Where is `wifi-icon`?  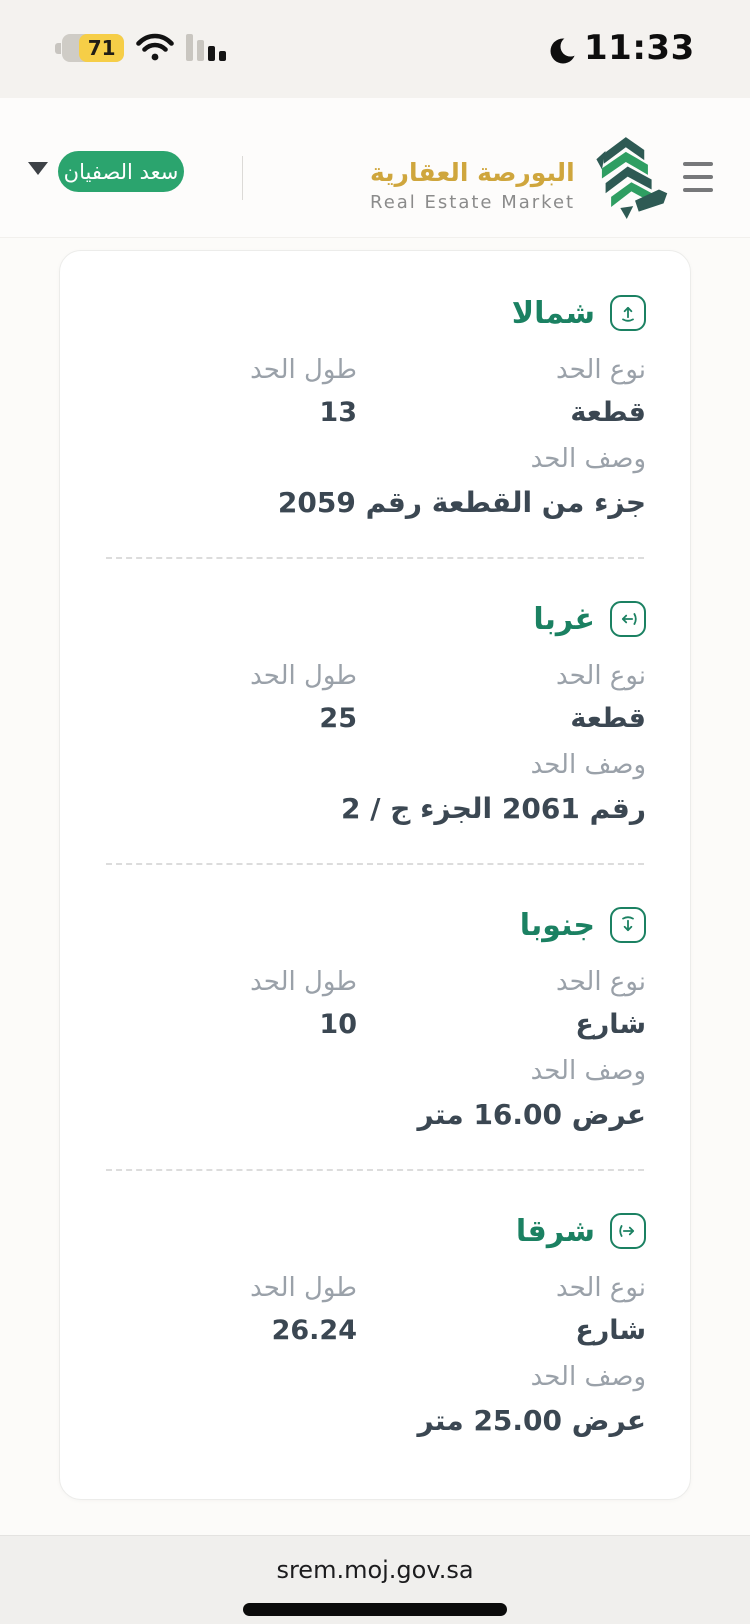 wifi-icon is located at coordinates (155, 47).